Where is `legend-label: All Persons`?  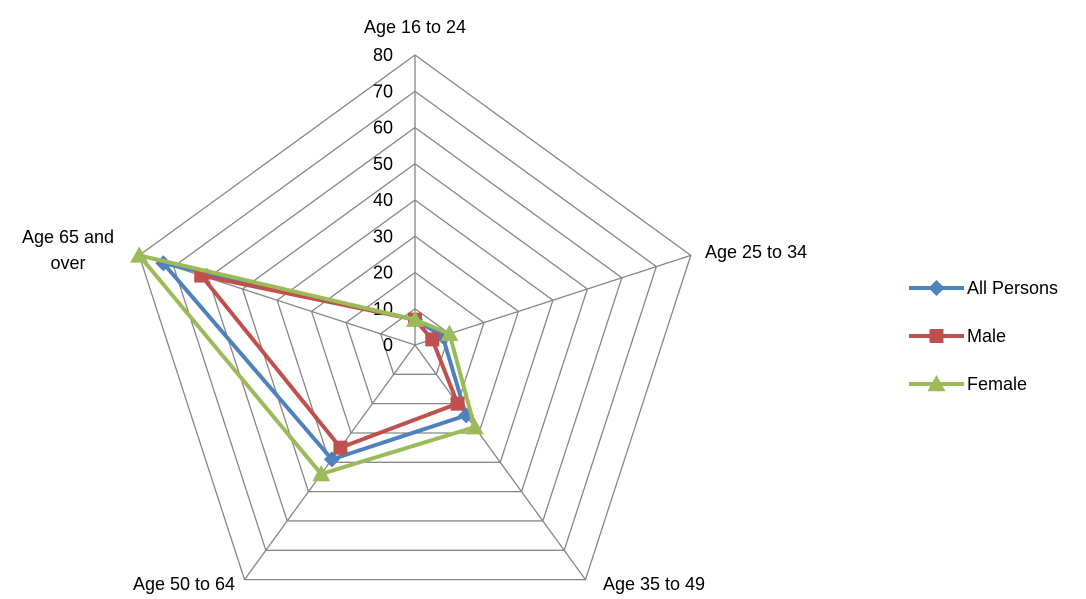
legend-label: All Persons is located at coordinates (1012, 288).